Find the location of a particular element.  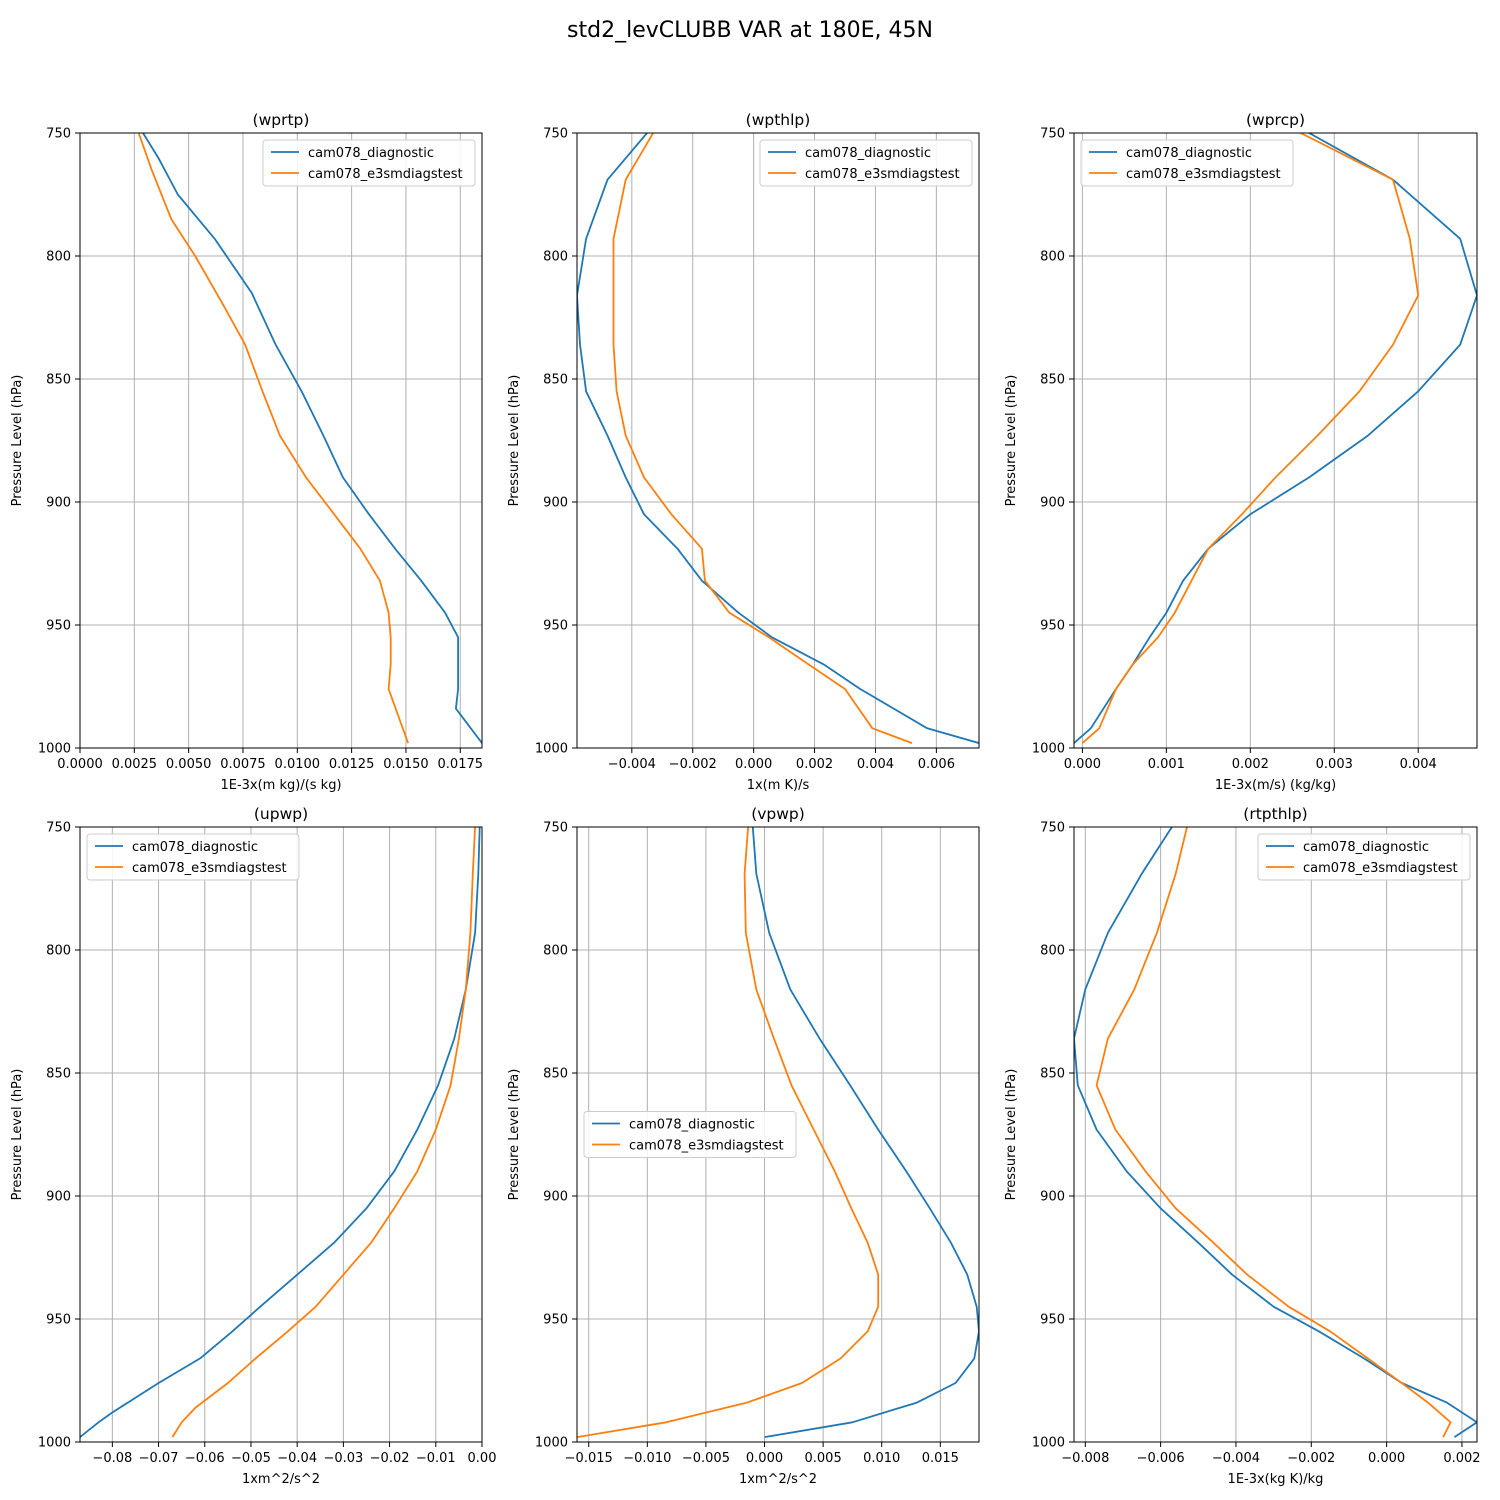

x-tick-label: 0.003 is located at coordinates (1334, 764).